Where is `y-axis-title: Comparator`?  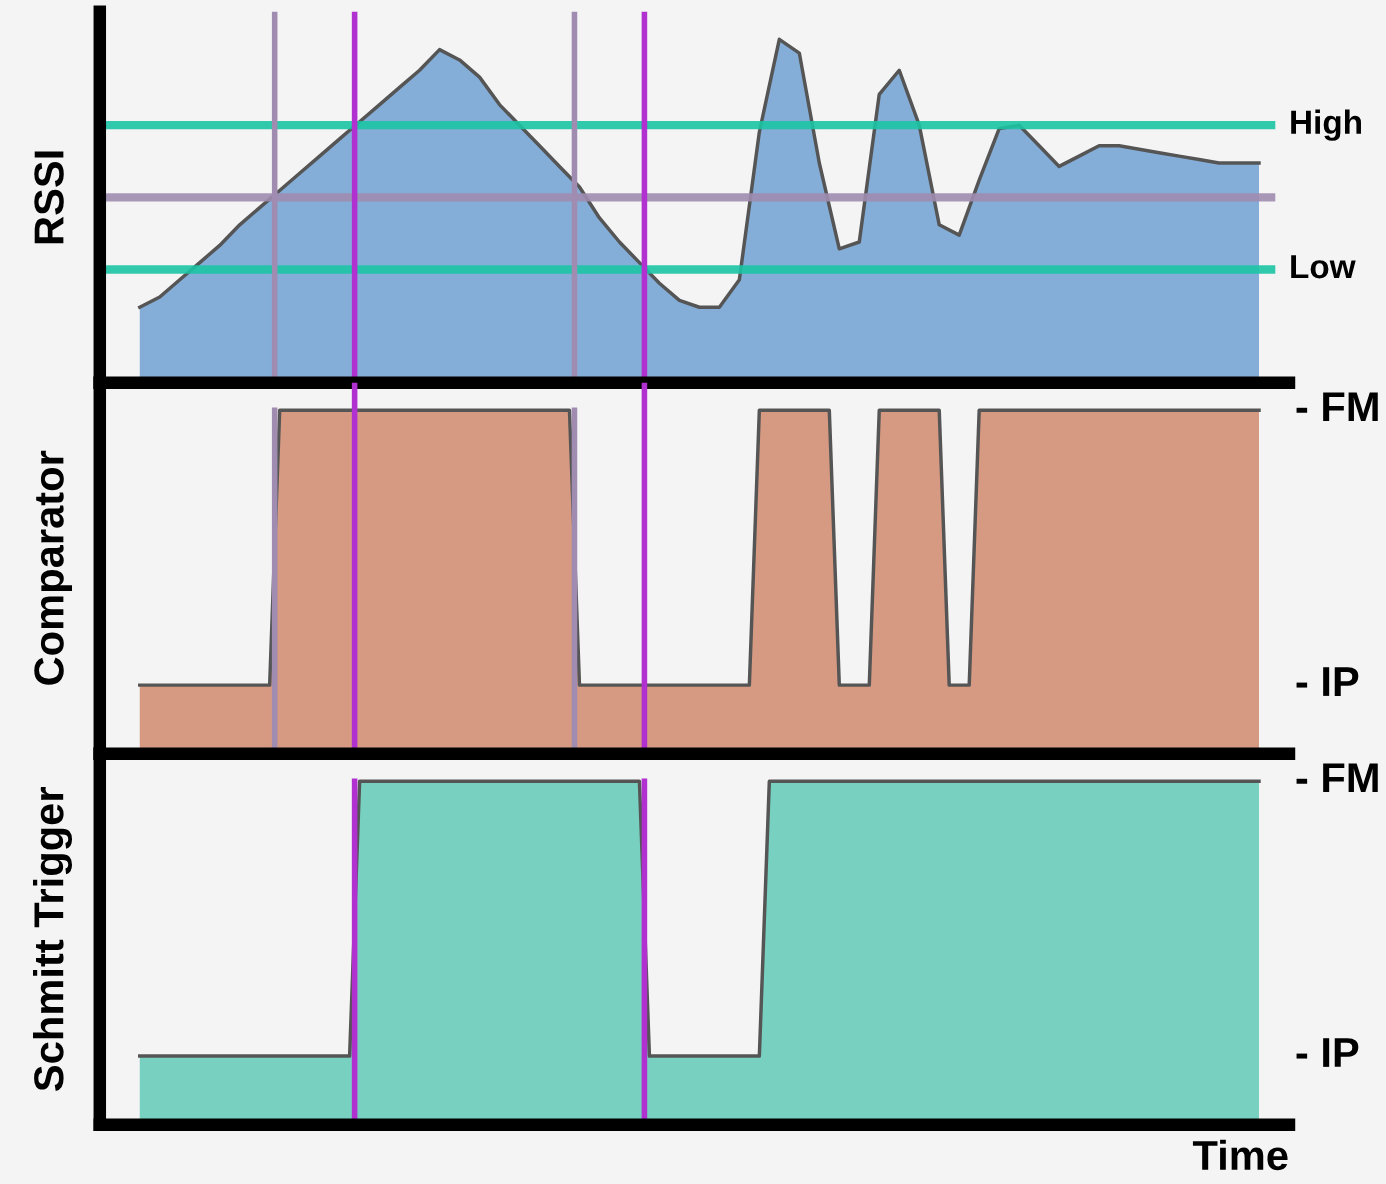 y-axis-title: Comparator is located at coordinates (53, 567).